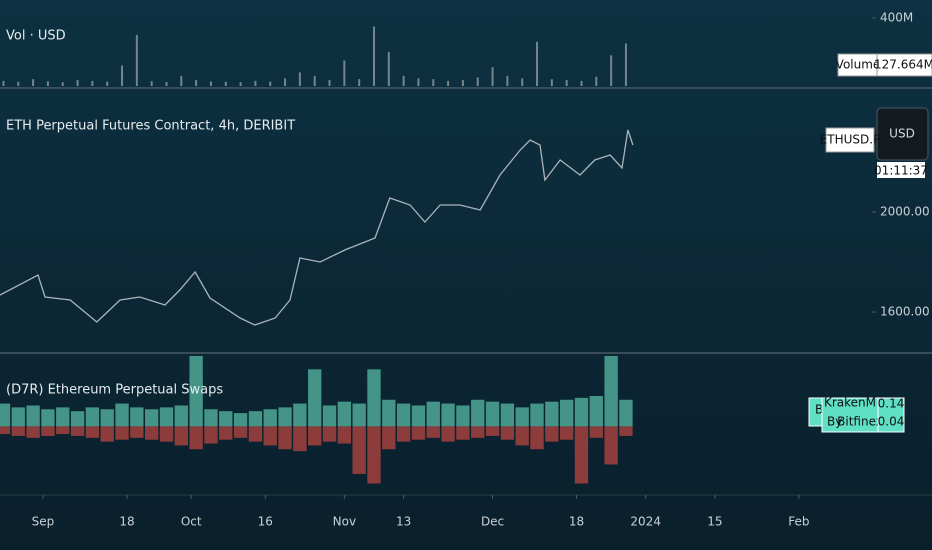 The image size is (932, 550). I want to click on x-tick-label: Oct, so click(191, 522).